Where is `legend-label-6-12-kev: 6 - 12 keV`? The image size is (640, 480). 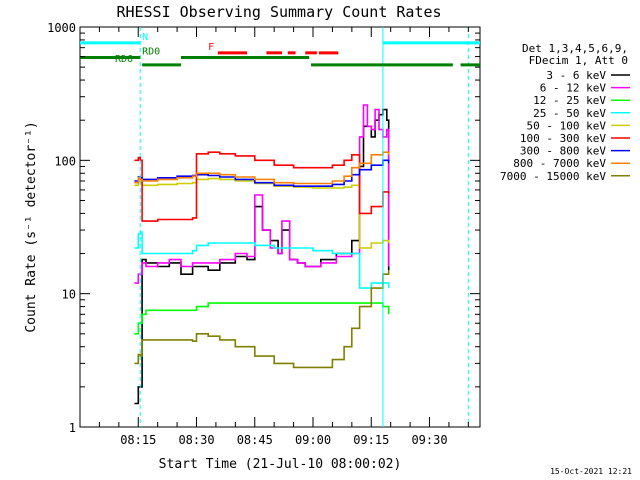 legend-label-6-12-kev: 6 - 12 keV is located at coordinates (573, 88).